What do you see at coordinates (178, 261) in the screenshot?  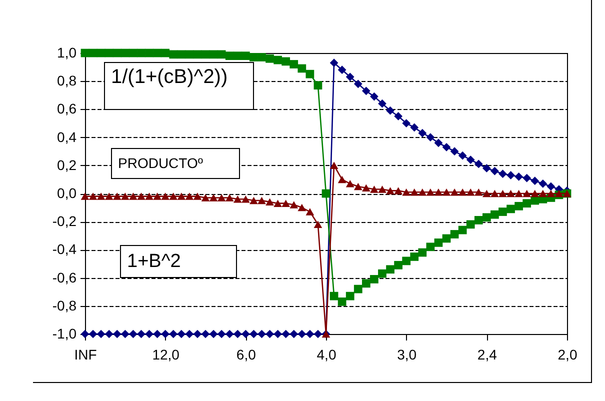 I see `text-box: 1+B^2` at bounding box center [178, 261].